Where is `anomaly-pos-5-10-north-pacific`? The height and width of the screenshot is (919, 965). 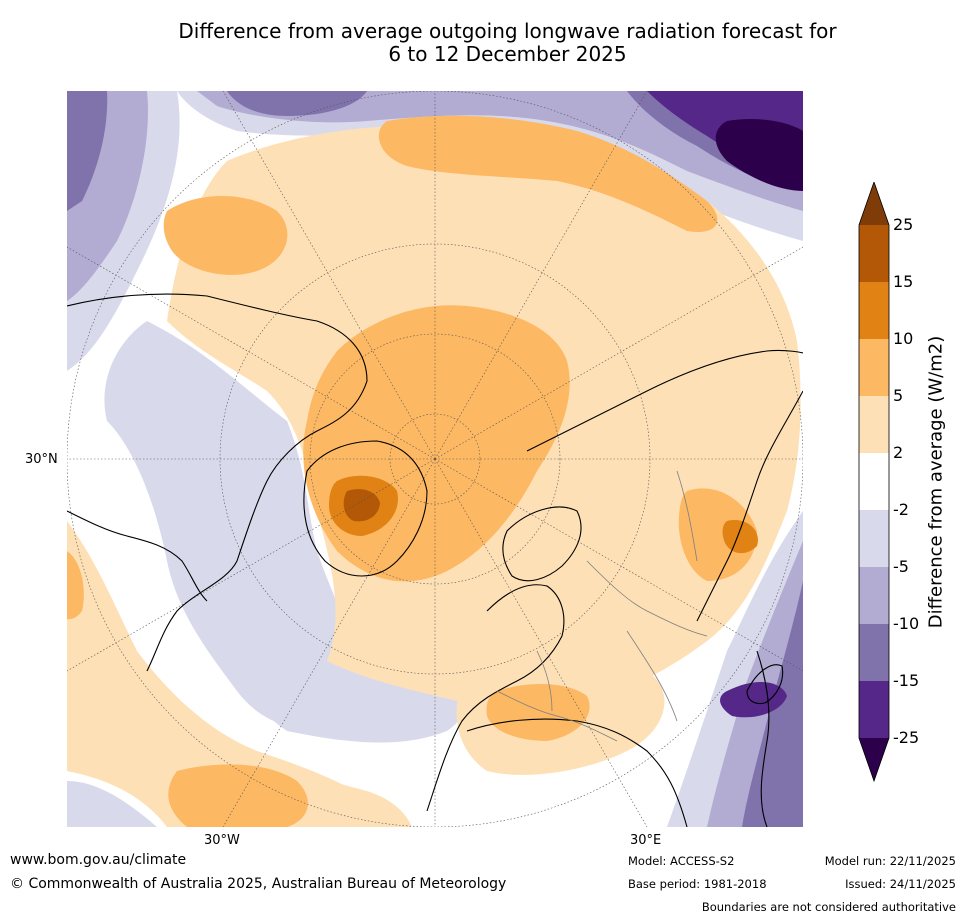 anomaly-pos-5-10-north-pacific is located at coordinates (225, 235).